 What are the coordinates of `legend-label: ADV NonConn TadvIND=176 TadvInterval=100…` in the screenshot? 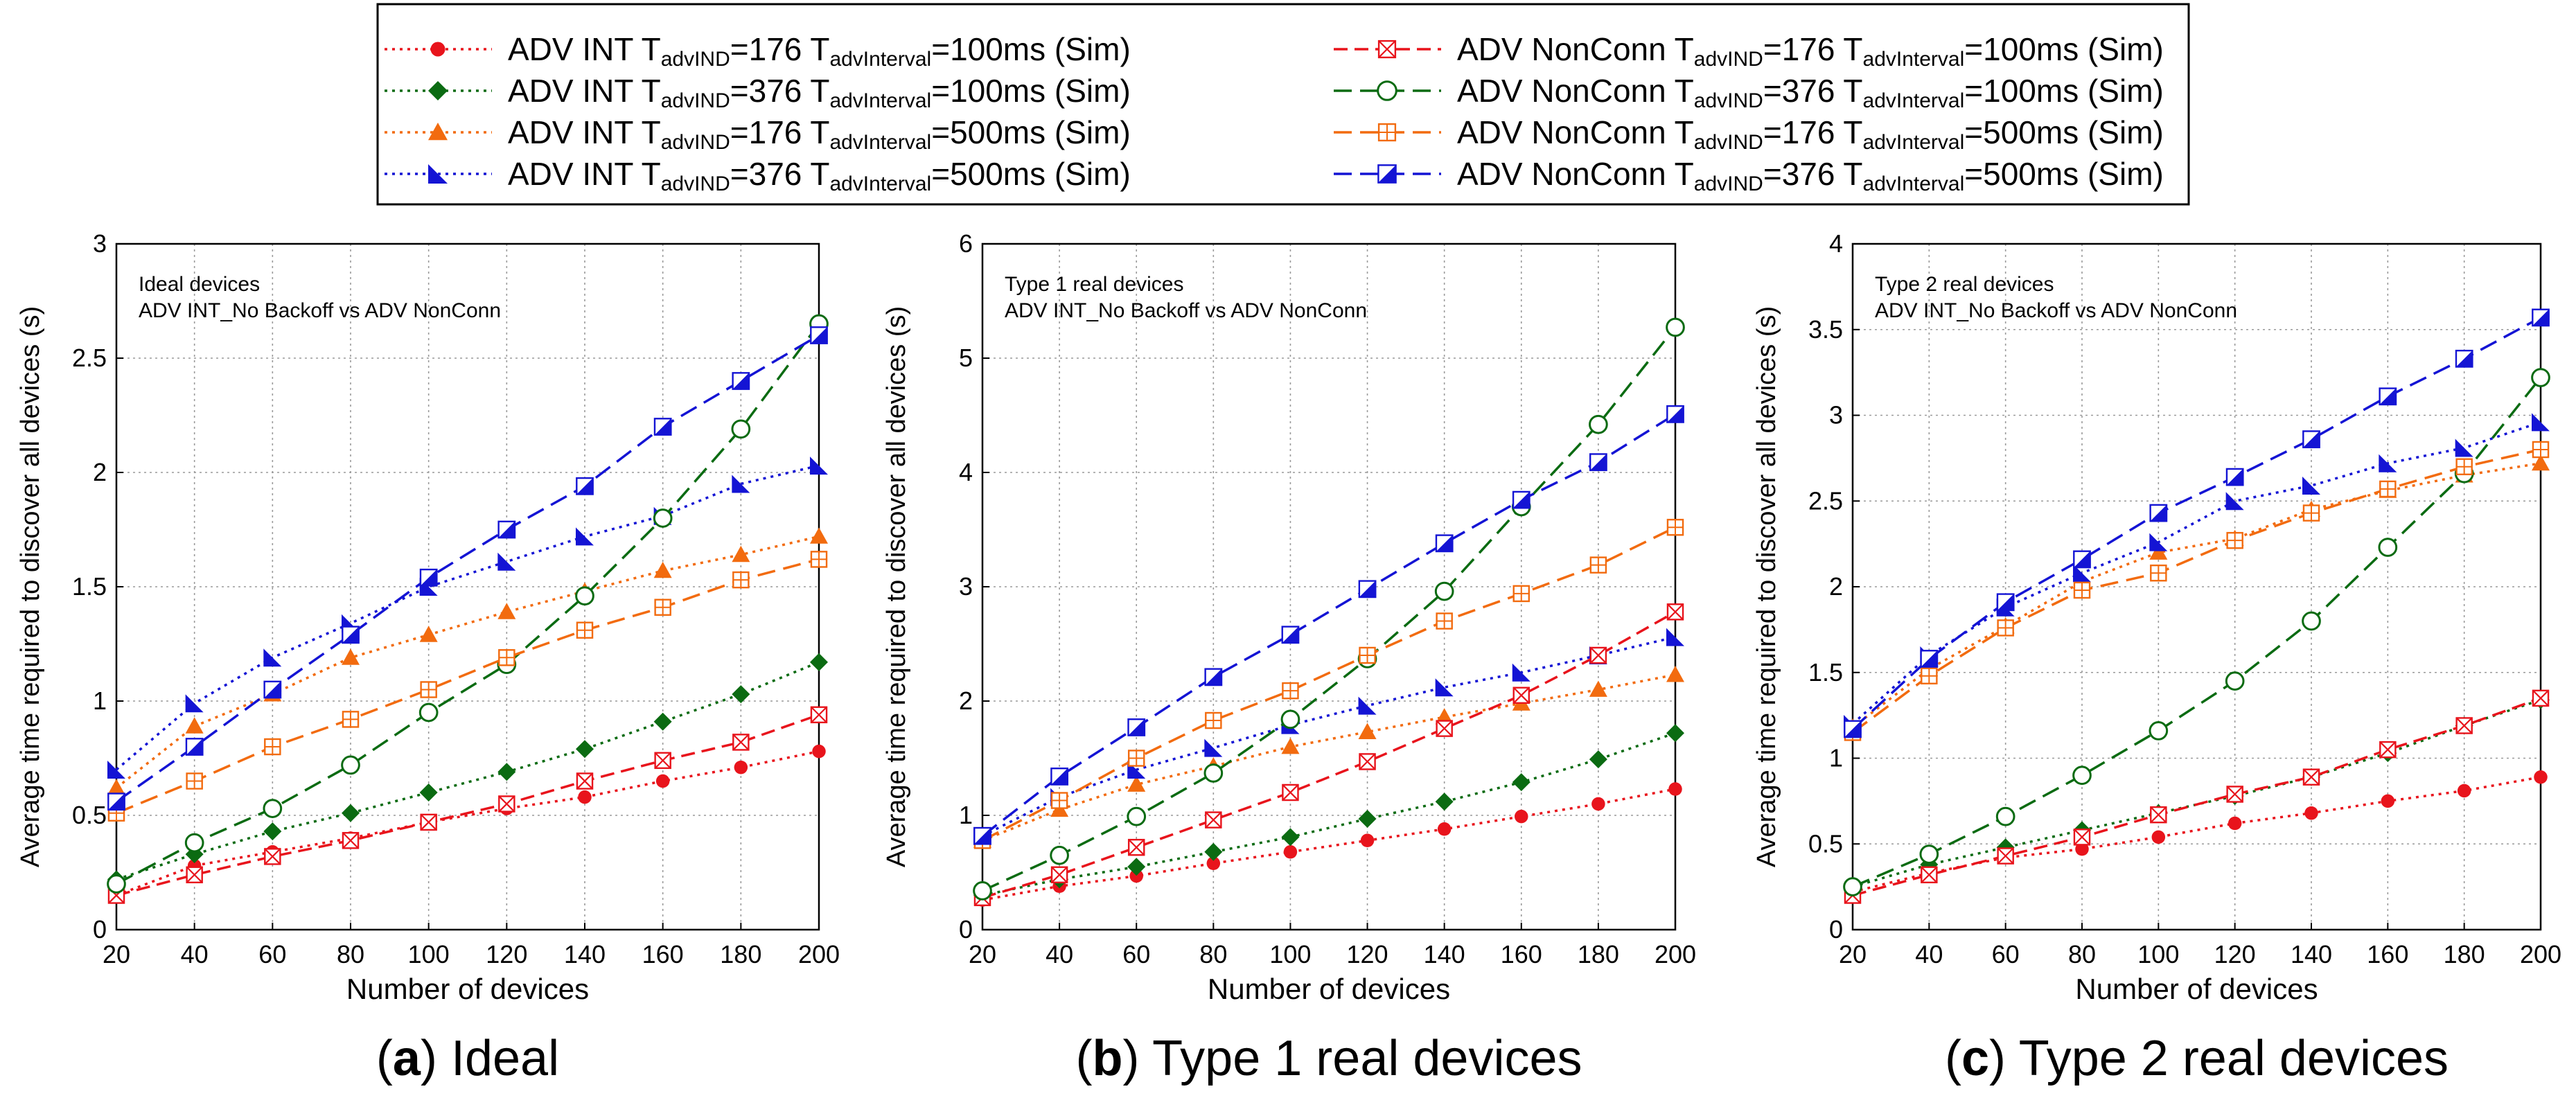 It's located at (1810, 51).